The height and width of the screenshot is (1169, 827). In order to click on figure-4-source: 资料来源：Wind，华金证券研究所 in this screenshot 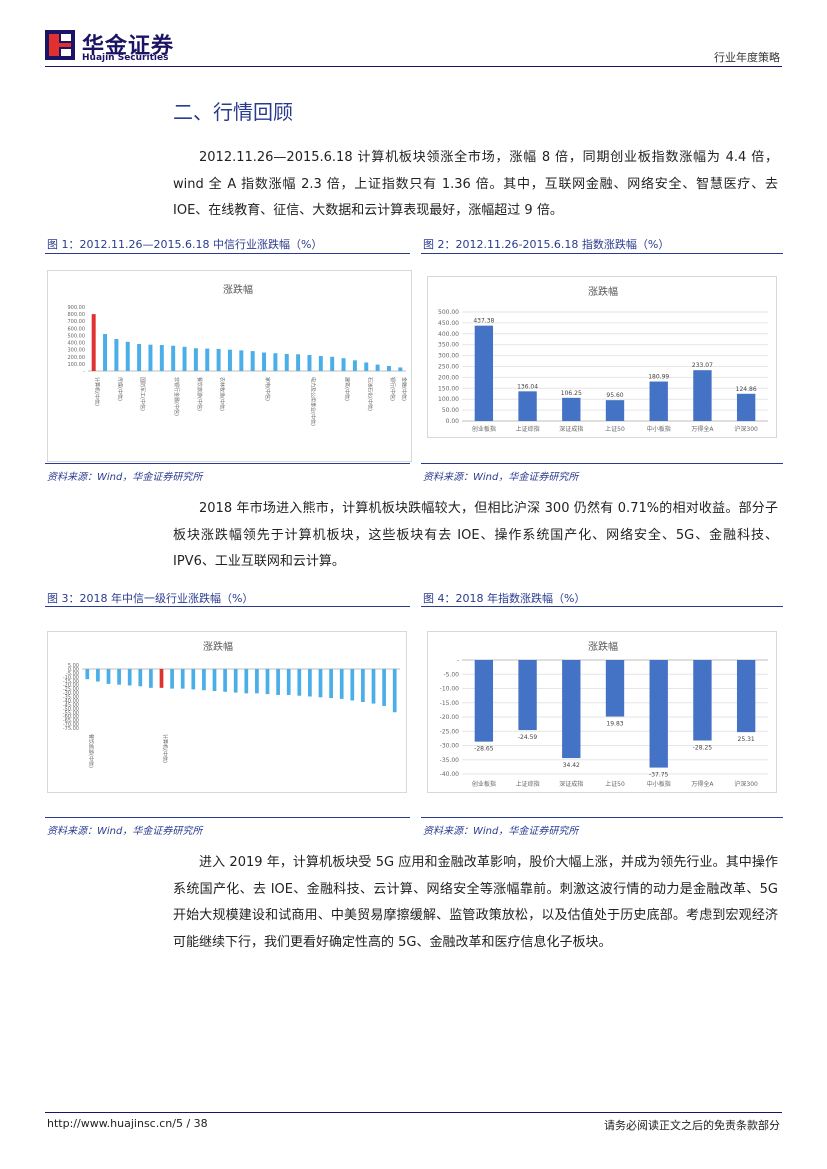, I will do `click(501, 831)`.